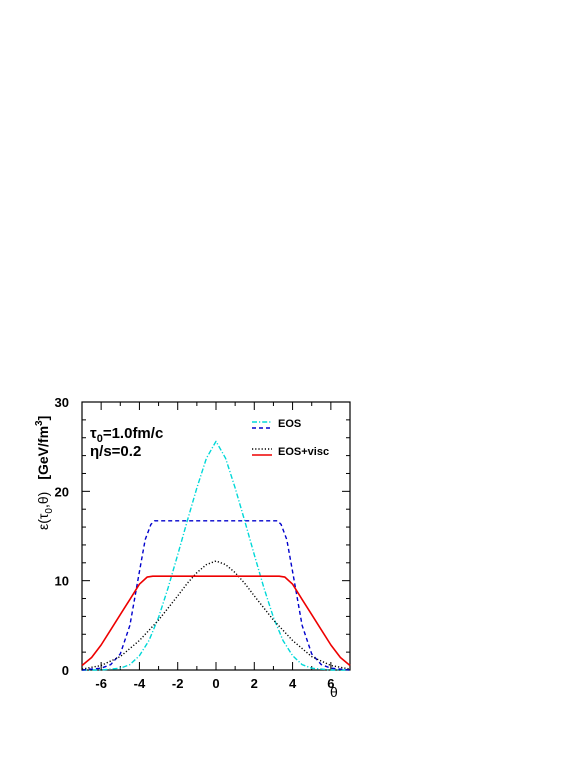 The image size is (581, 757). I want to click on legend-label-eos-visc: EOS+visc, so click(303, 452).